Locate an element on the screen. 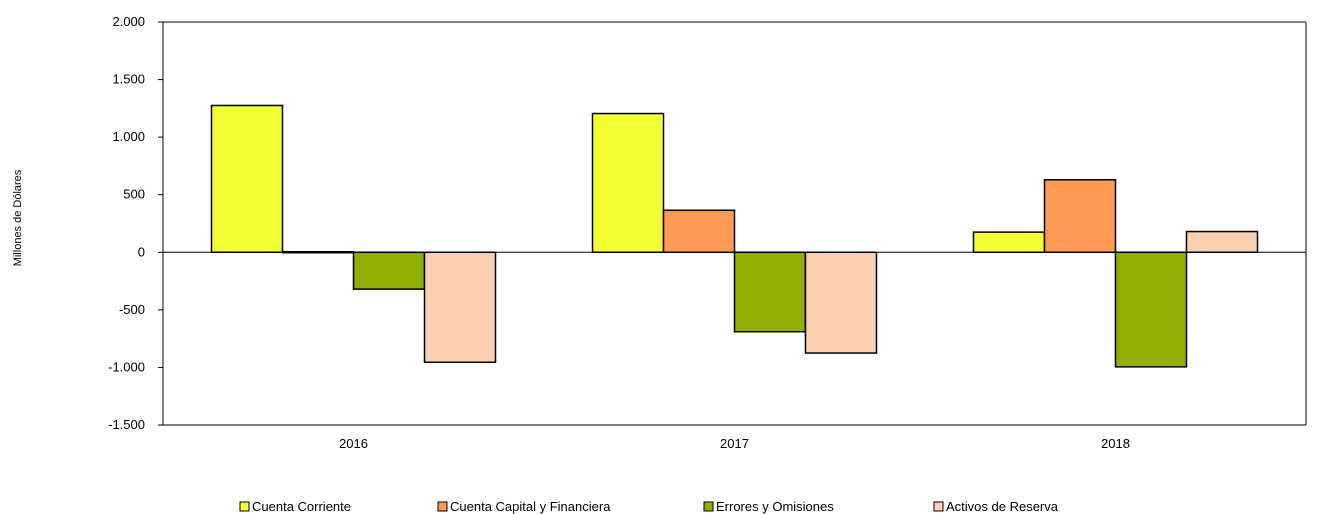  legend-label: Errores y Omisiones is located at coordinates (775, 506).